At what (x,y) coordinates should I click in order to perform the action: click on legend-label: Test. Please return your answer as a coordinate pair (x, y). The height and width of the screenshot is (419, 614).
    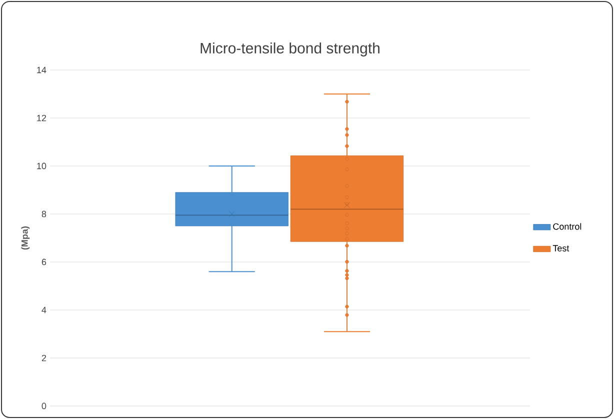
    Looking at the image, I should click on (561, 248).